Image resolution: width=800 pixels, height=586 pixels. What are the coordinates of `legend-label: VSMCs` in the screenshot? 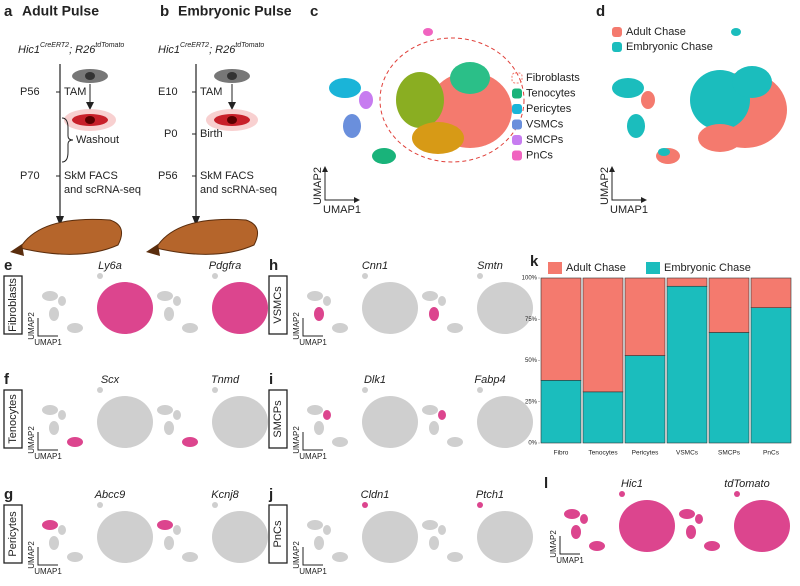 It's located at (545, 124).